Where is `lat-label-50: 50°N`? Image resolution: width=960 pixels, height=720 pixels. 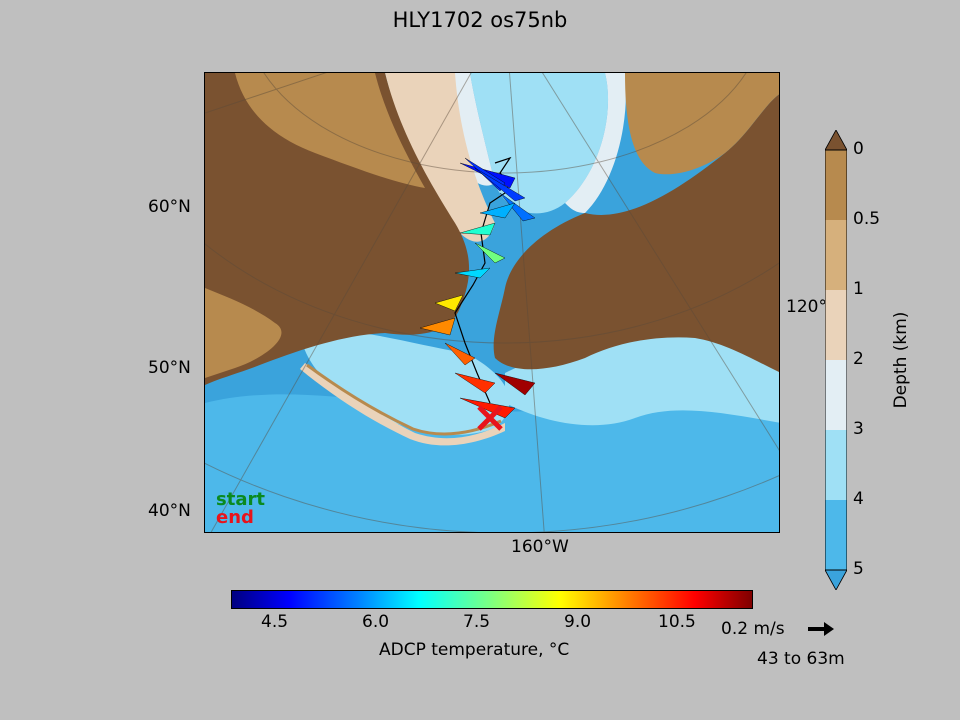
lat-label-50: 50°N is located at coordinates (169, 368).